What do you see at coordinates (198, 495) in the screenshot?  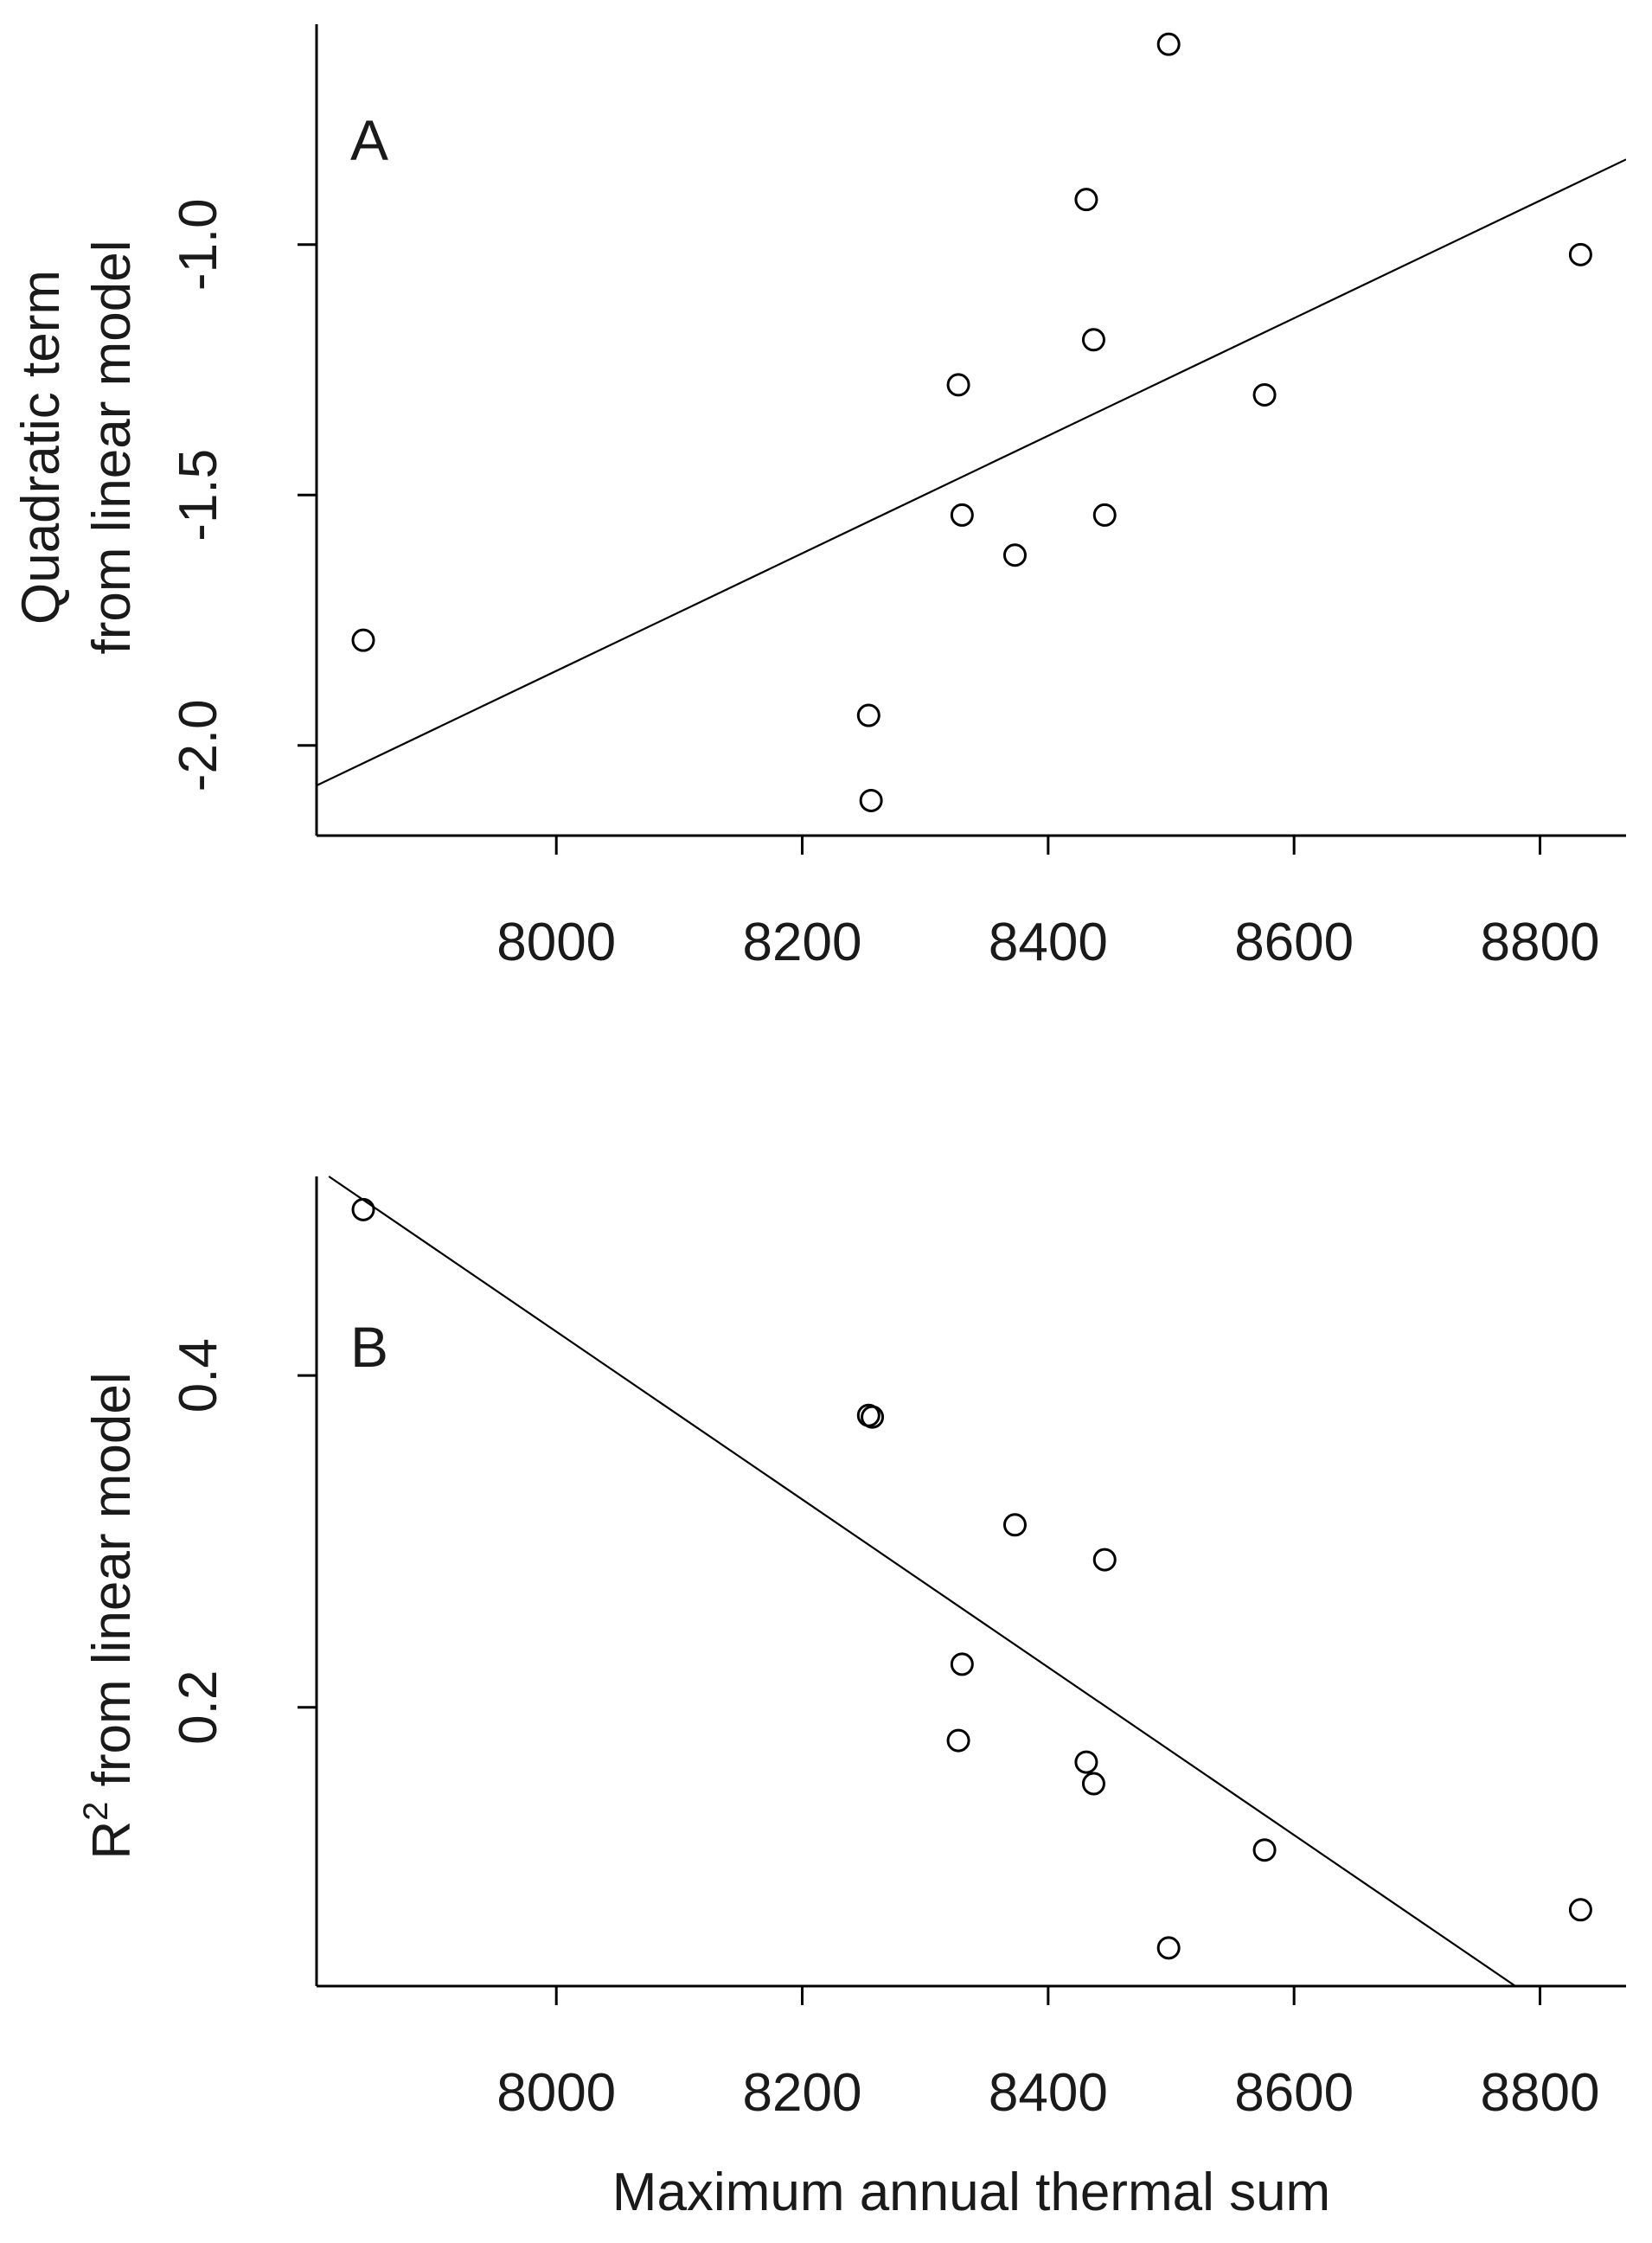 I see `y-tick-label: -1.5` at bounding box center [198, 495].